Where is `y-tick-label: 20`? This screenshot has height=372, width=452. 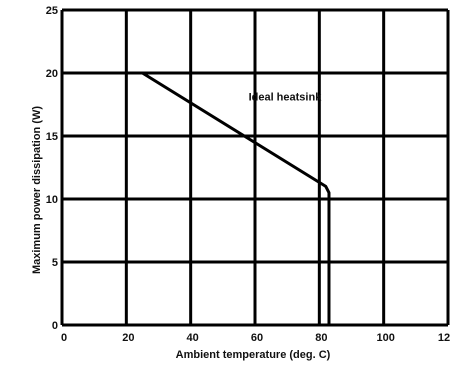
y-tick-label: 20 is located at coordinates (52, 74).